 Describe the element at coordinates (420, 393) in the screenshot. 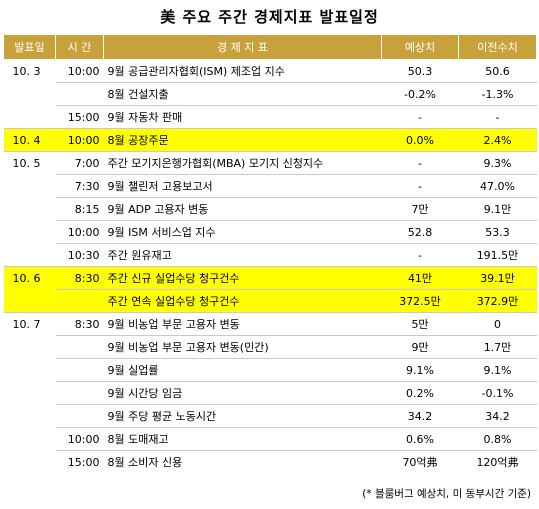

I see `row-expected: 0.2%` at that location.